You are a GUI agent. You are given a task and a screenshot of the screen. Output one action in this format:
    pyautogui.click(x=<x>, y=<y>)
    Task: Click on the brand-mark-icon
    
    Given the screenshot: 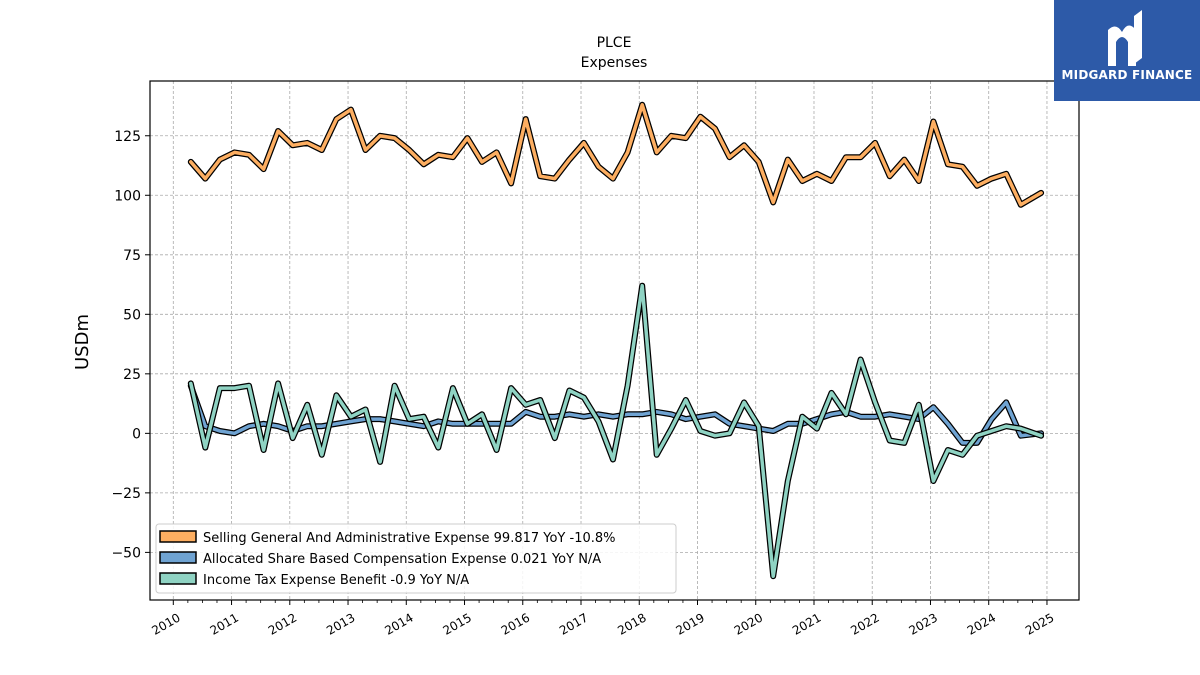 What is the action you would take?
    pyautogui.click(x=1125, y=38)
    